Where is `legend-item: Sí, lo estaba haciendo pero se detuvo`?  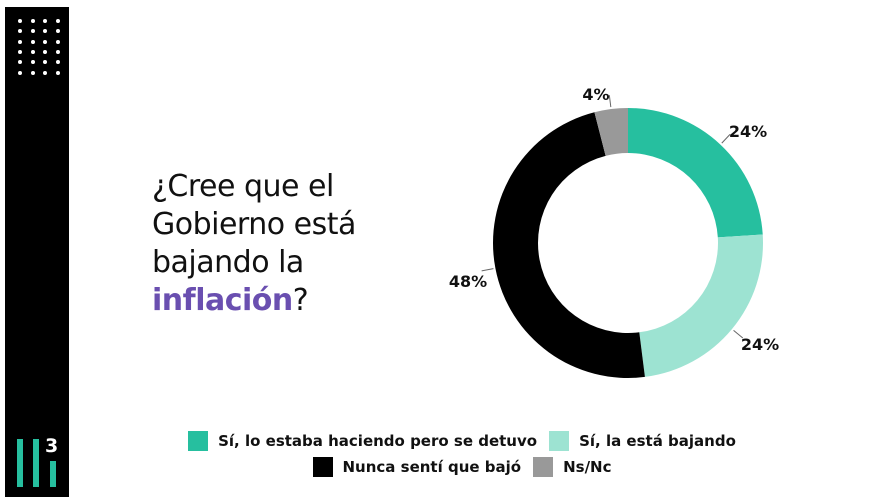 legend-item: Sí, lo estaba haciendo pero se detuvo is located at coordinates (362, 441).